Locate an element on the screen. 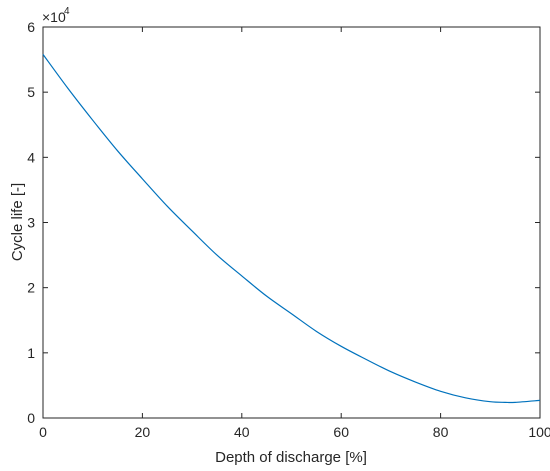  y-axis-label: Cycle life [-] is located at coordinates (17, 222).